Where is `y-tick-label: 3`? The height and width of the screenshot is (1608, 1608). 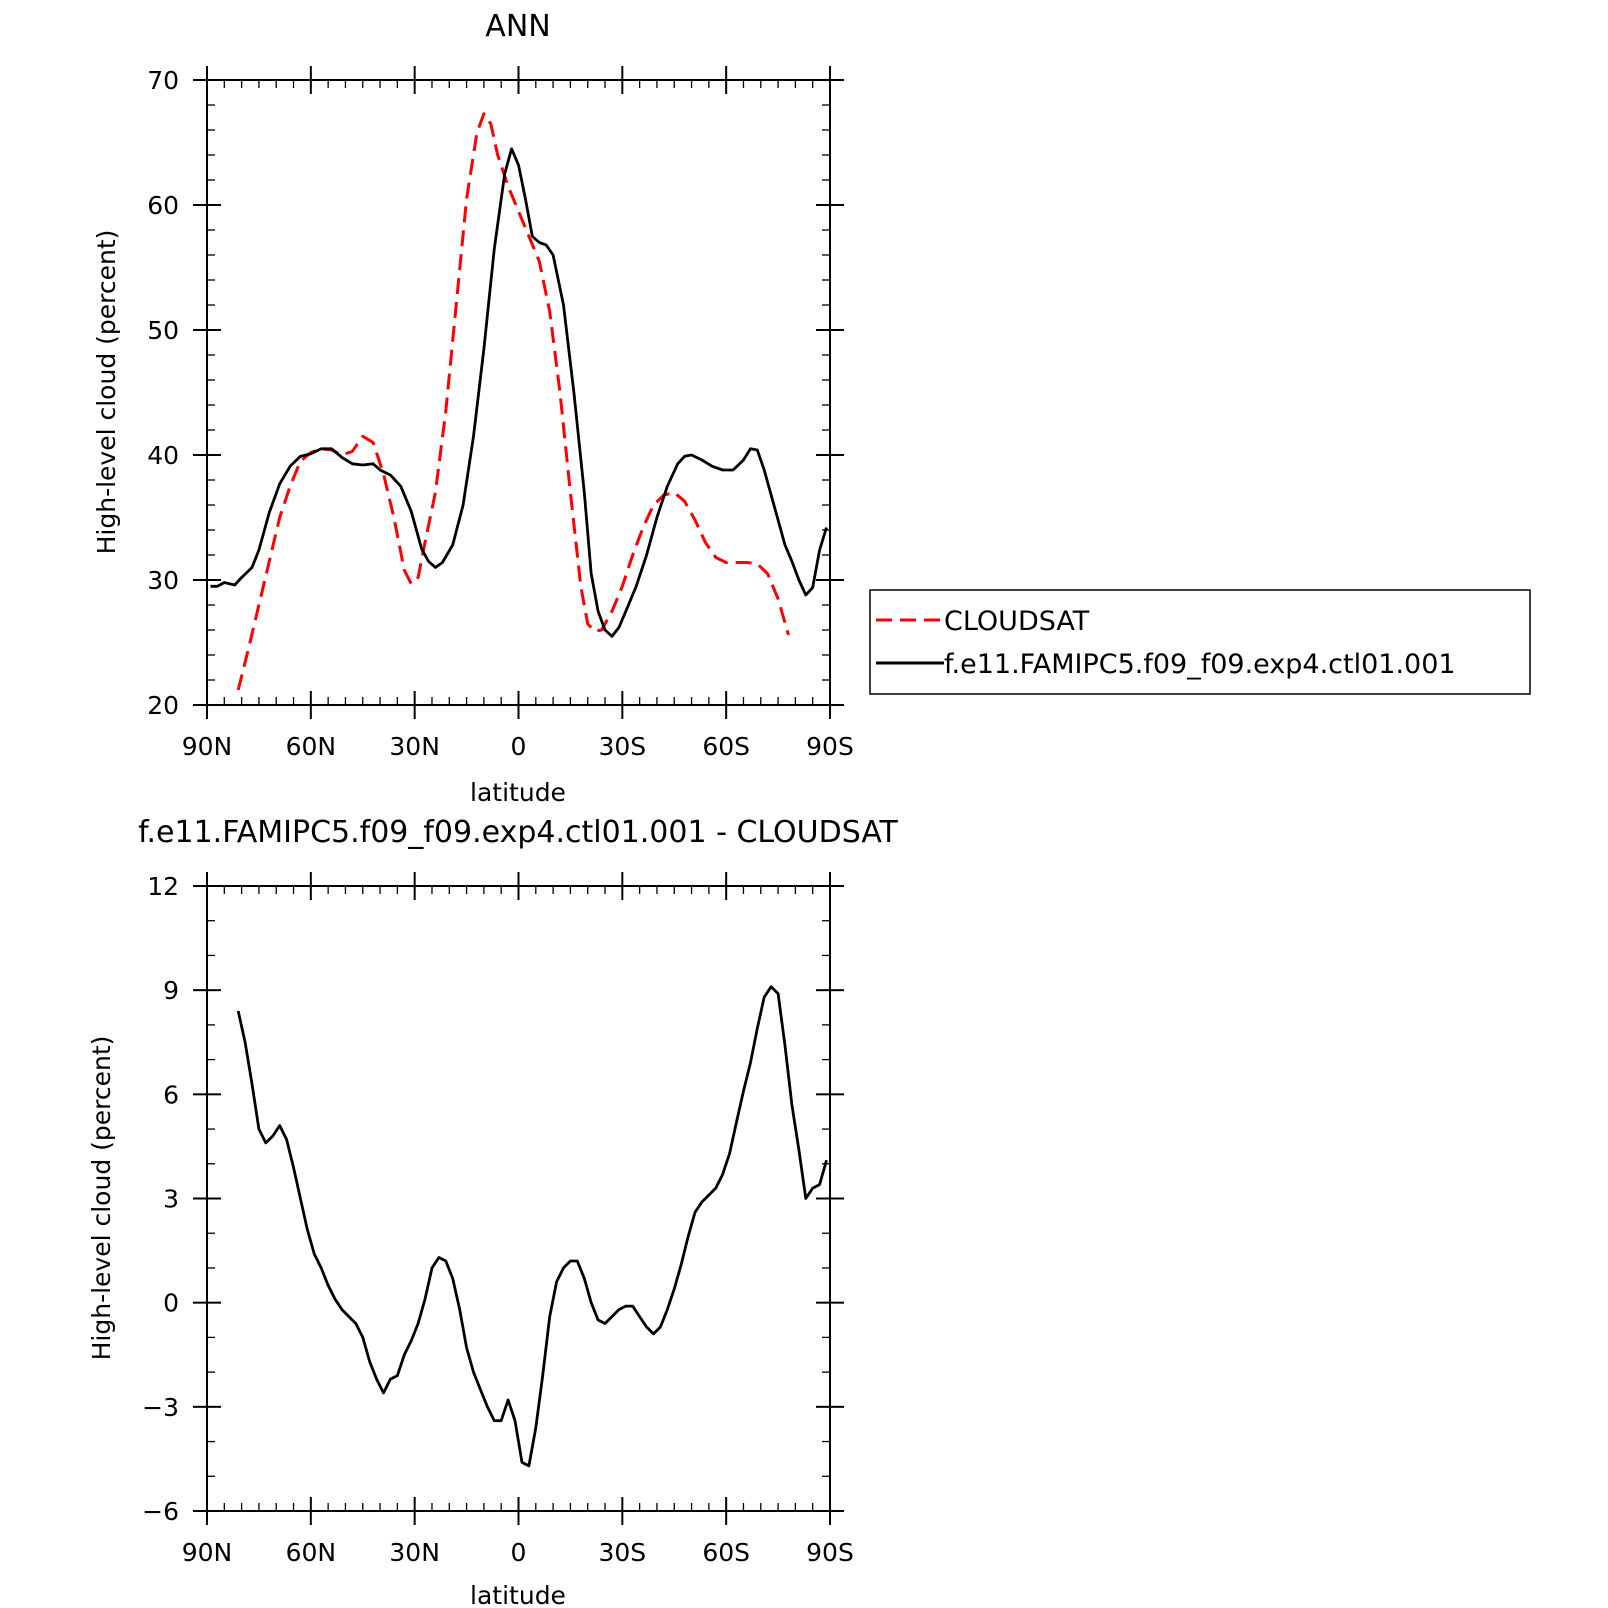 y-tick-label: 3 is located at coordinates (171, 1199).